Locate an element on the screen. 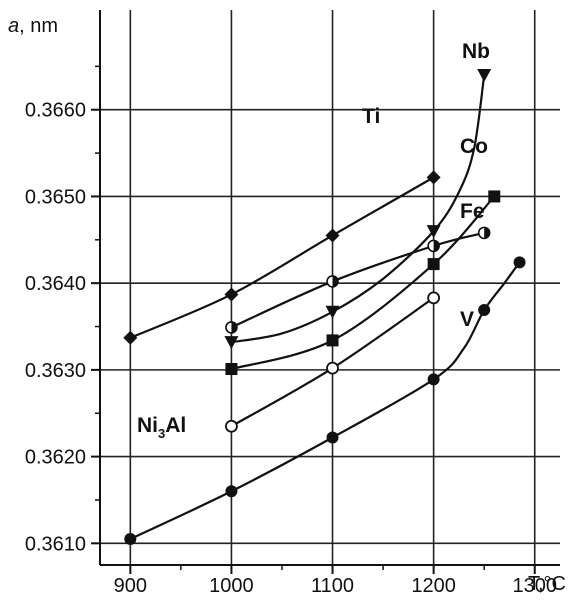  series-label-ti: Ti is located at coordinates (371, 116).